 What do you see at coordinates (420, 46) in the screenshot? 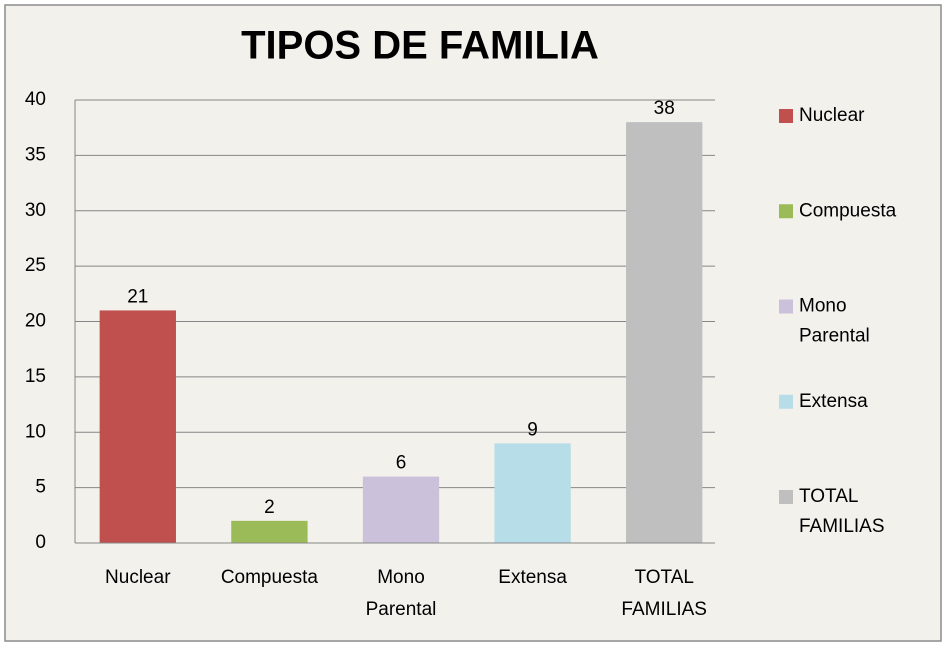
I see `chart-title: TIPOS DE FAMILIA` at bounding box center [420, 46].